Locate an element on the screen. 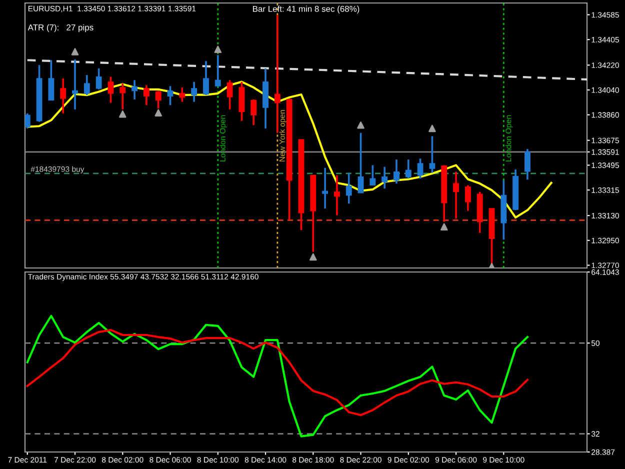  annotation: Bar Left: 41 min 8 sec (68%) is located at coordinates (306, 10).